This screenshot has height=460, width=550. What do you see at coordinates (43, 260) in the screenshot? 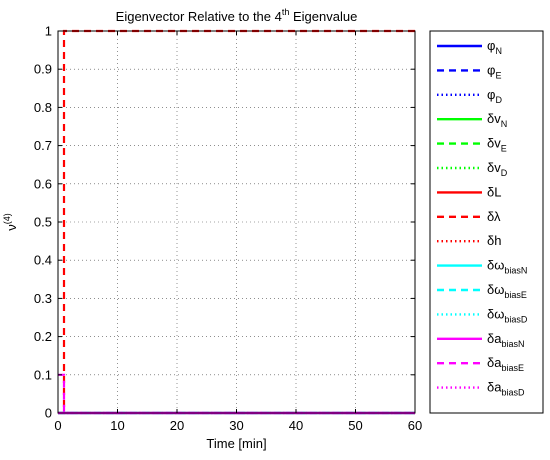
I see `y-tick-label: 0.4` at bounding box center [43, 260].